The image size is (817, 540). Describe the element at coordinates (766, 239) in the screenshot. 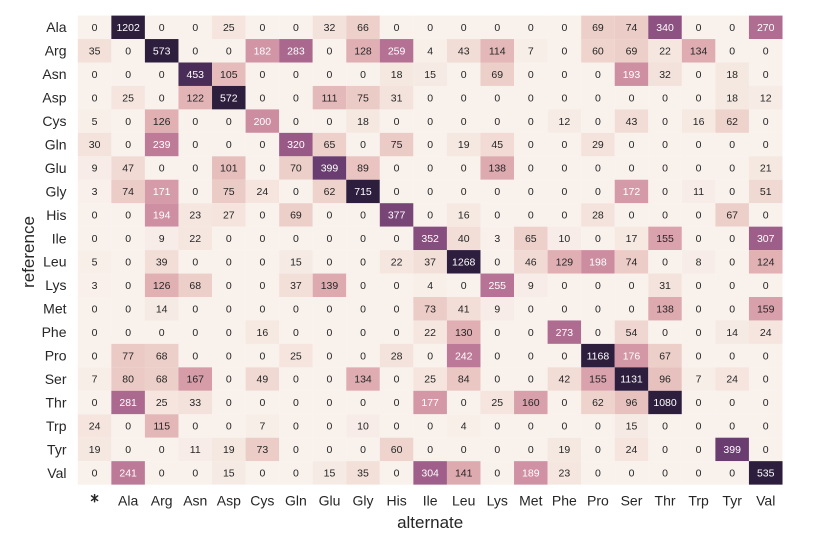

I see `svg-text: 307` at that location.